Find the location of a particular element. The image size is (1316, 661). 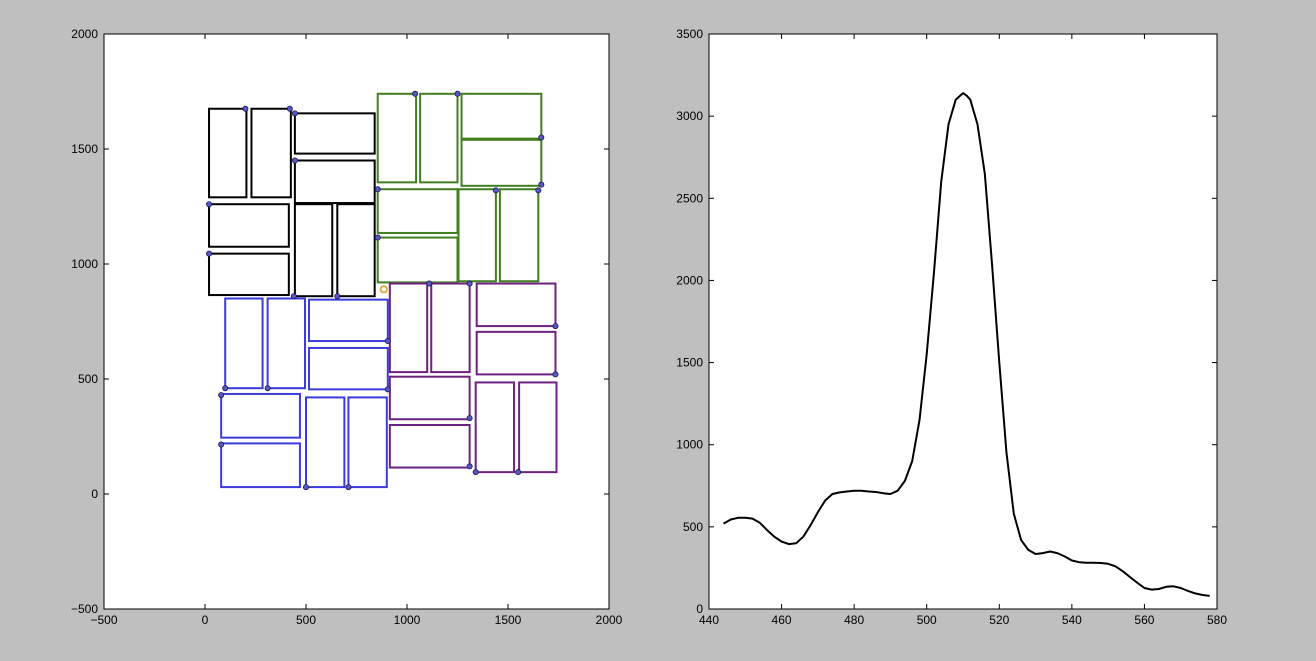

right-y-tick-label: 2500 is located at coordinates (689, 198).